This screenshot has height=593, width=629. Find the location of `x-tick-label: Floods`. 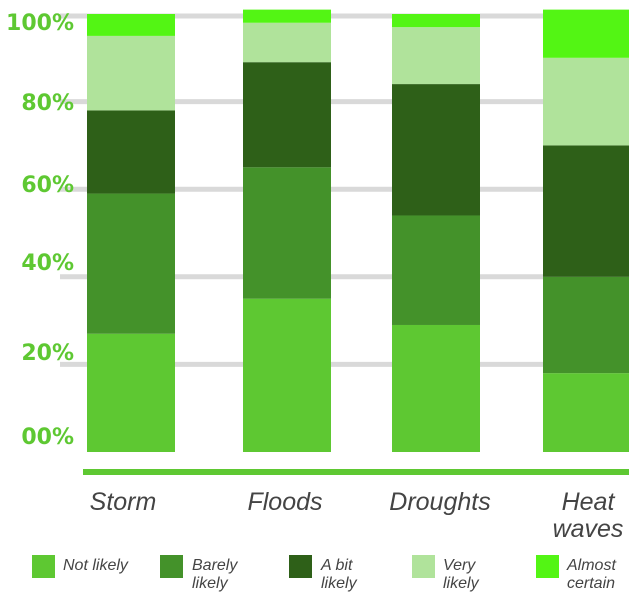

x-tick-label: Floods is located at coordinates (284, 502).